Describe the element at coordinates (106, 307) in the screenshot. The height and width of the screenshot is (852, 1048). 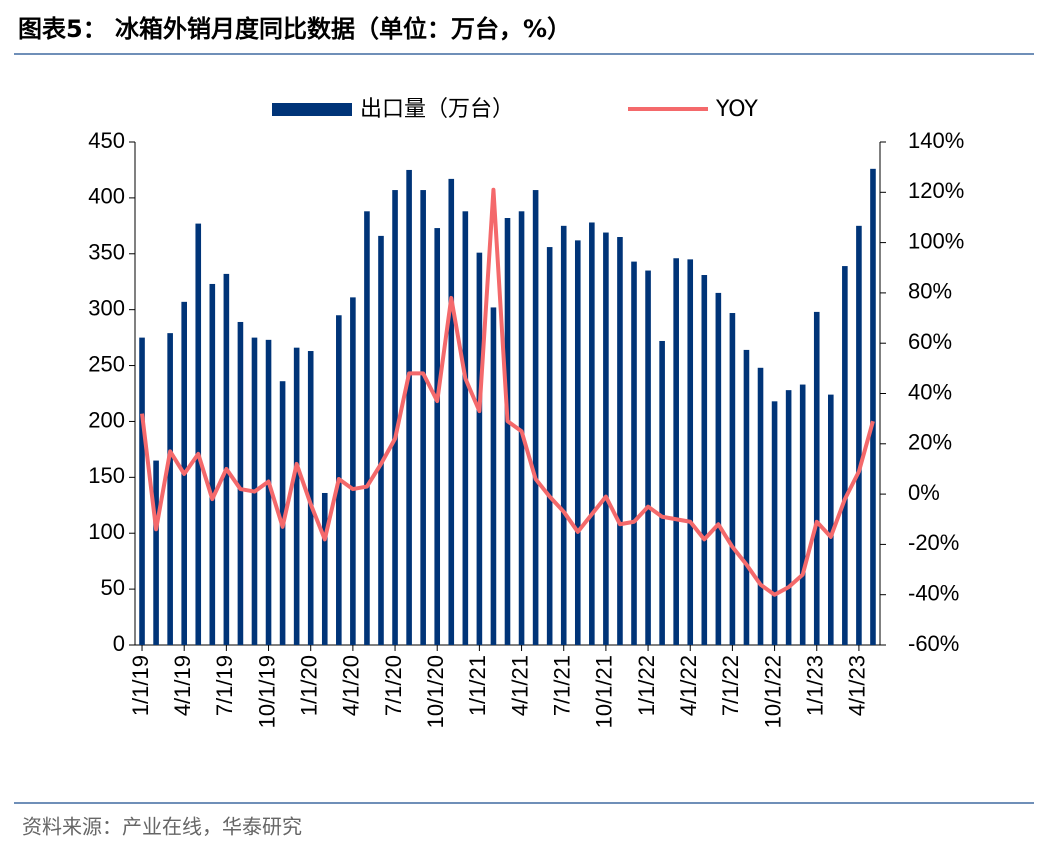
I see `y-tick-label: 300` at that location.